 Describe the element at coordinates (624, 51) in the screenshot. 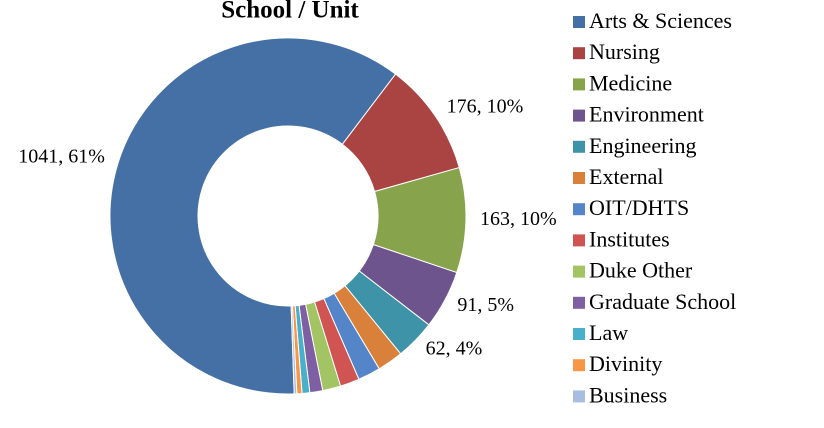

I see `legend-label: Nursing` at that location.